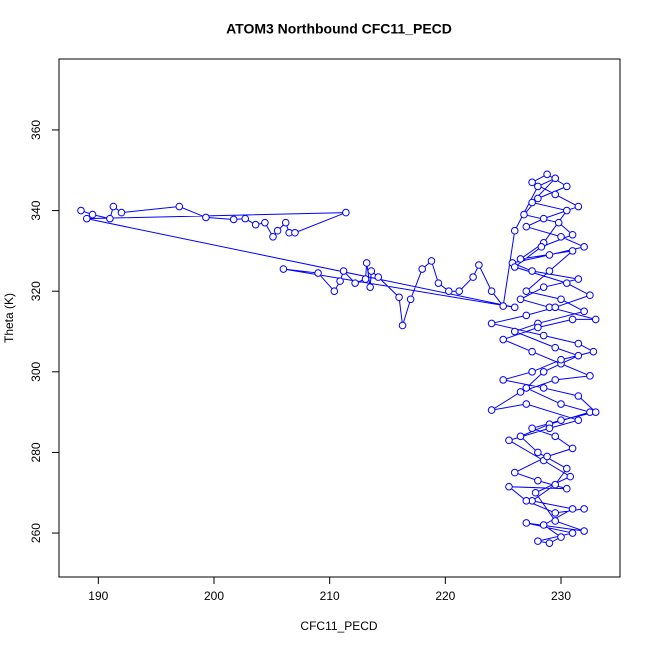  Describe the element at coordinates (330, 596) in the screenshot. I see `x-tick-label: 210` at that location.